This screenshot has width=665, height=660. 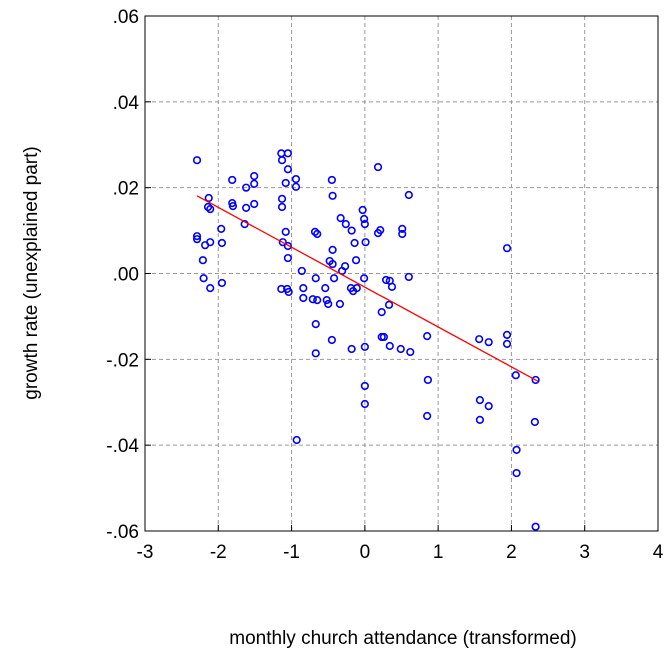 What do you see at coordinates (122, 532) in the screenshot?
I see `y-tick-label: -.06` at bounding box center [122, 532].